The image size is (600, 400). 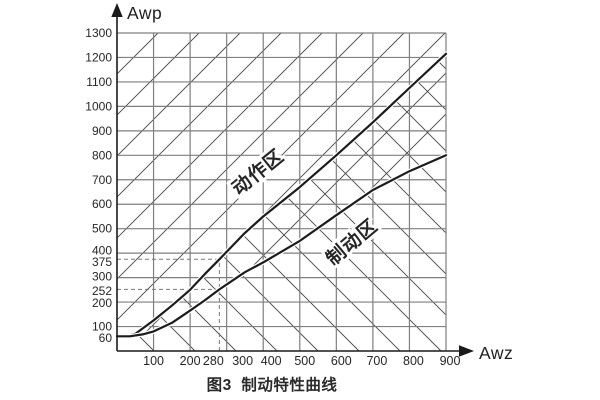 I want to click on svg-text: 1100, so click(x=99, y=82).